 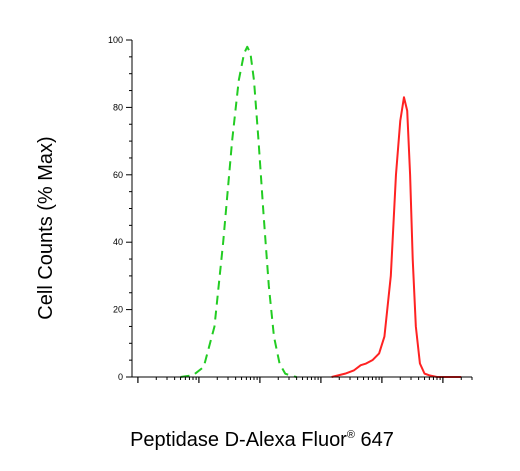 What do you see at coordinates (115, 40) in the screenshot?
I see `y-tick-label: 100` at bounding box center [115, 40].